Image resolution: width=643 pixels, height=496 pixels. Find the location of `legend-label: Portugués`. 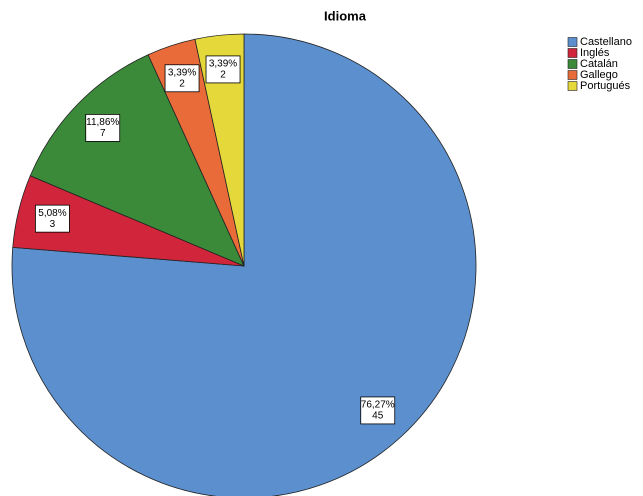

legend-label: Portugués is located at coordinates (605, 86).